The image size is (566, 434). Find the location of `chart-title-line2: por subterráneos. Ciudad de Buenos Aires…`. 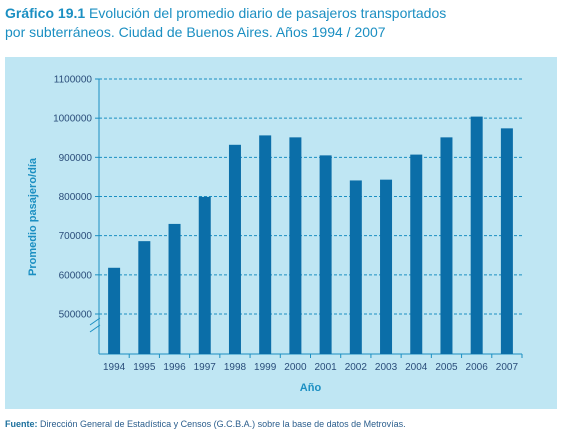

chart-title-line2: por subterráneos. Ciudad de Buenos Aires… is located at coordinates (195, 32).